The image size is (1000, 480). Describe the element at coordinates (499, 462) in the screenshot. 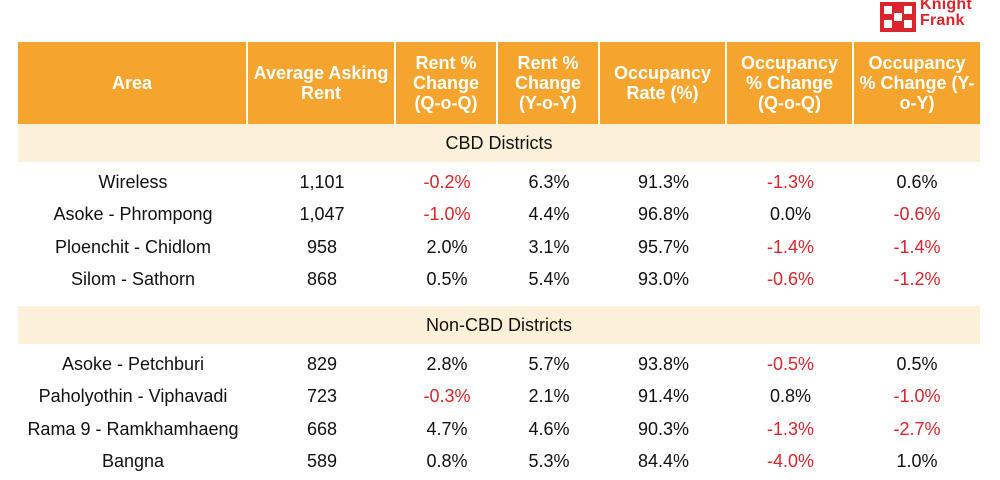

I see `table-row: Bangna 589 0.8% 5.3% 84.4% -4.0% 1.0%` at that location.